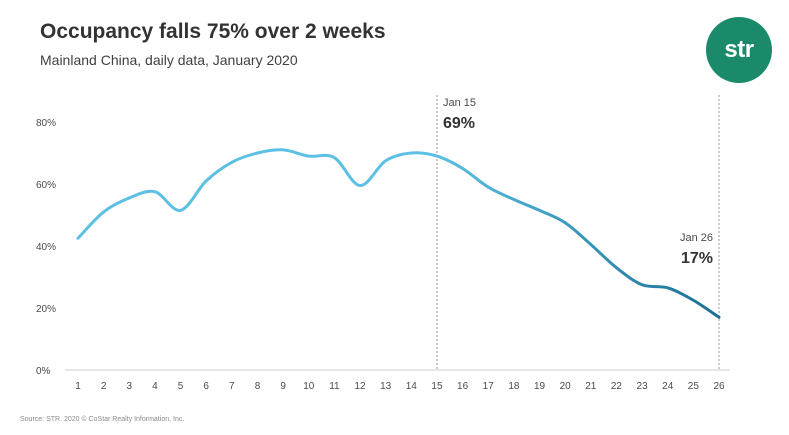  I want to click on x-tick-label: 26, so click(719, 386).